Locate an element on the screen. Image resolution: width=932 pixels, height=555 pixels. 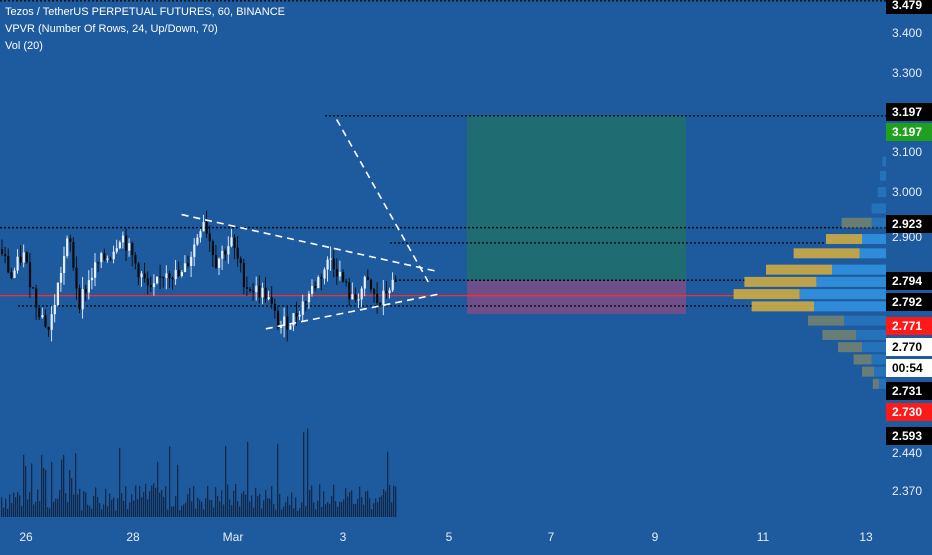
price-badge-label: 2.593 is located at coordinates (907, 436).